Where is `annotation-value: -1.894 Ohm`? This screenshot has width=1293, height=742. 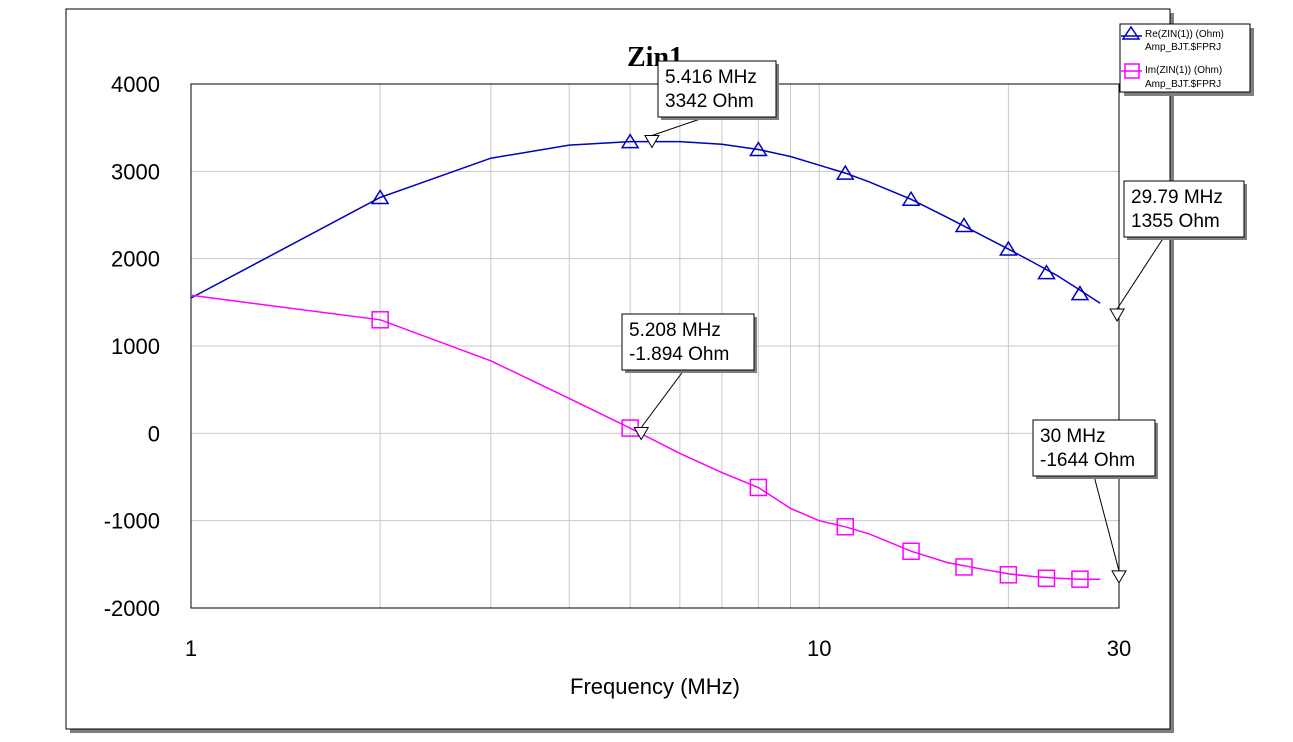
annotation-value: -1.894 Ohm is located at coordinates (679, 354).